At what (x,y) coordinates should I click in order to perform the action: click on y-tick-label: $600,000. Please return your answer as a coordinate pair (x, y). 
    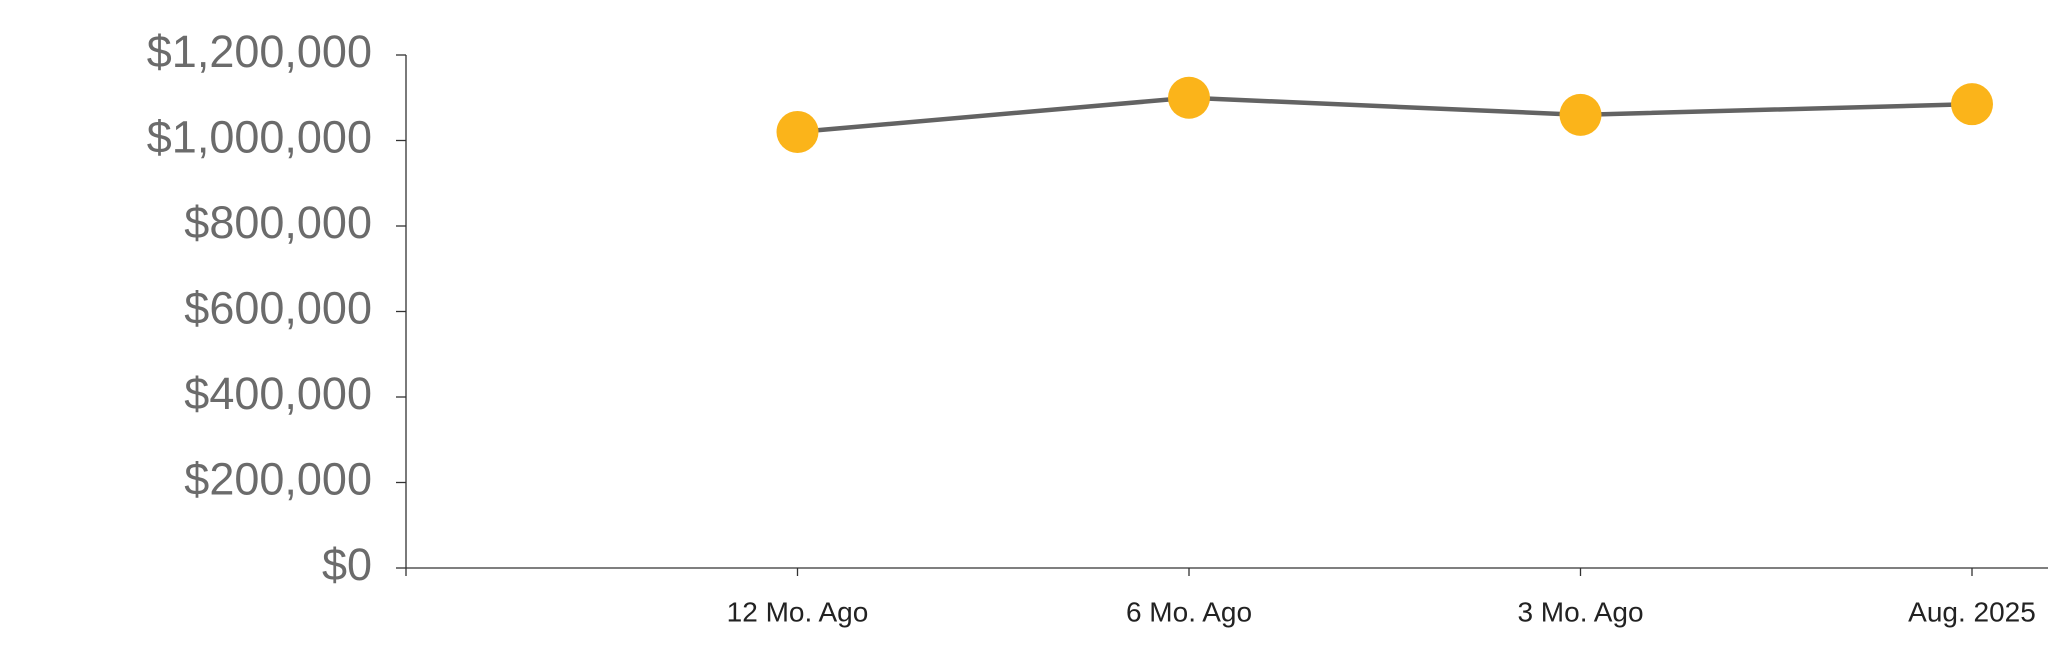
    Looking at the image, I should click on (278, 307).